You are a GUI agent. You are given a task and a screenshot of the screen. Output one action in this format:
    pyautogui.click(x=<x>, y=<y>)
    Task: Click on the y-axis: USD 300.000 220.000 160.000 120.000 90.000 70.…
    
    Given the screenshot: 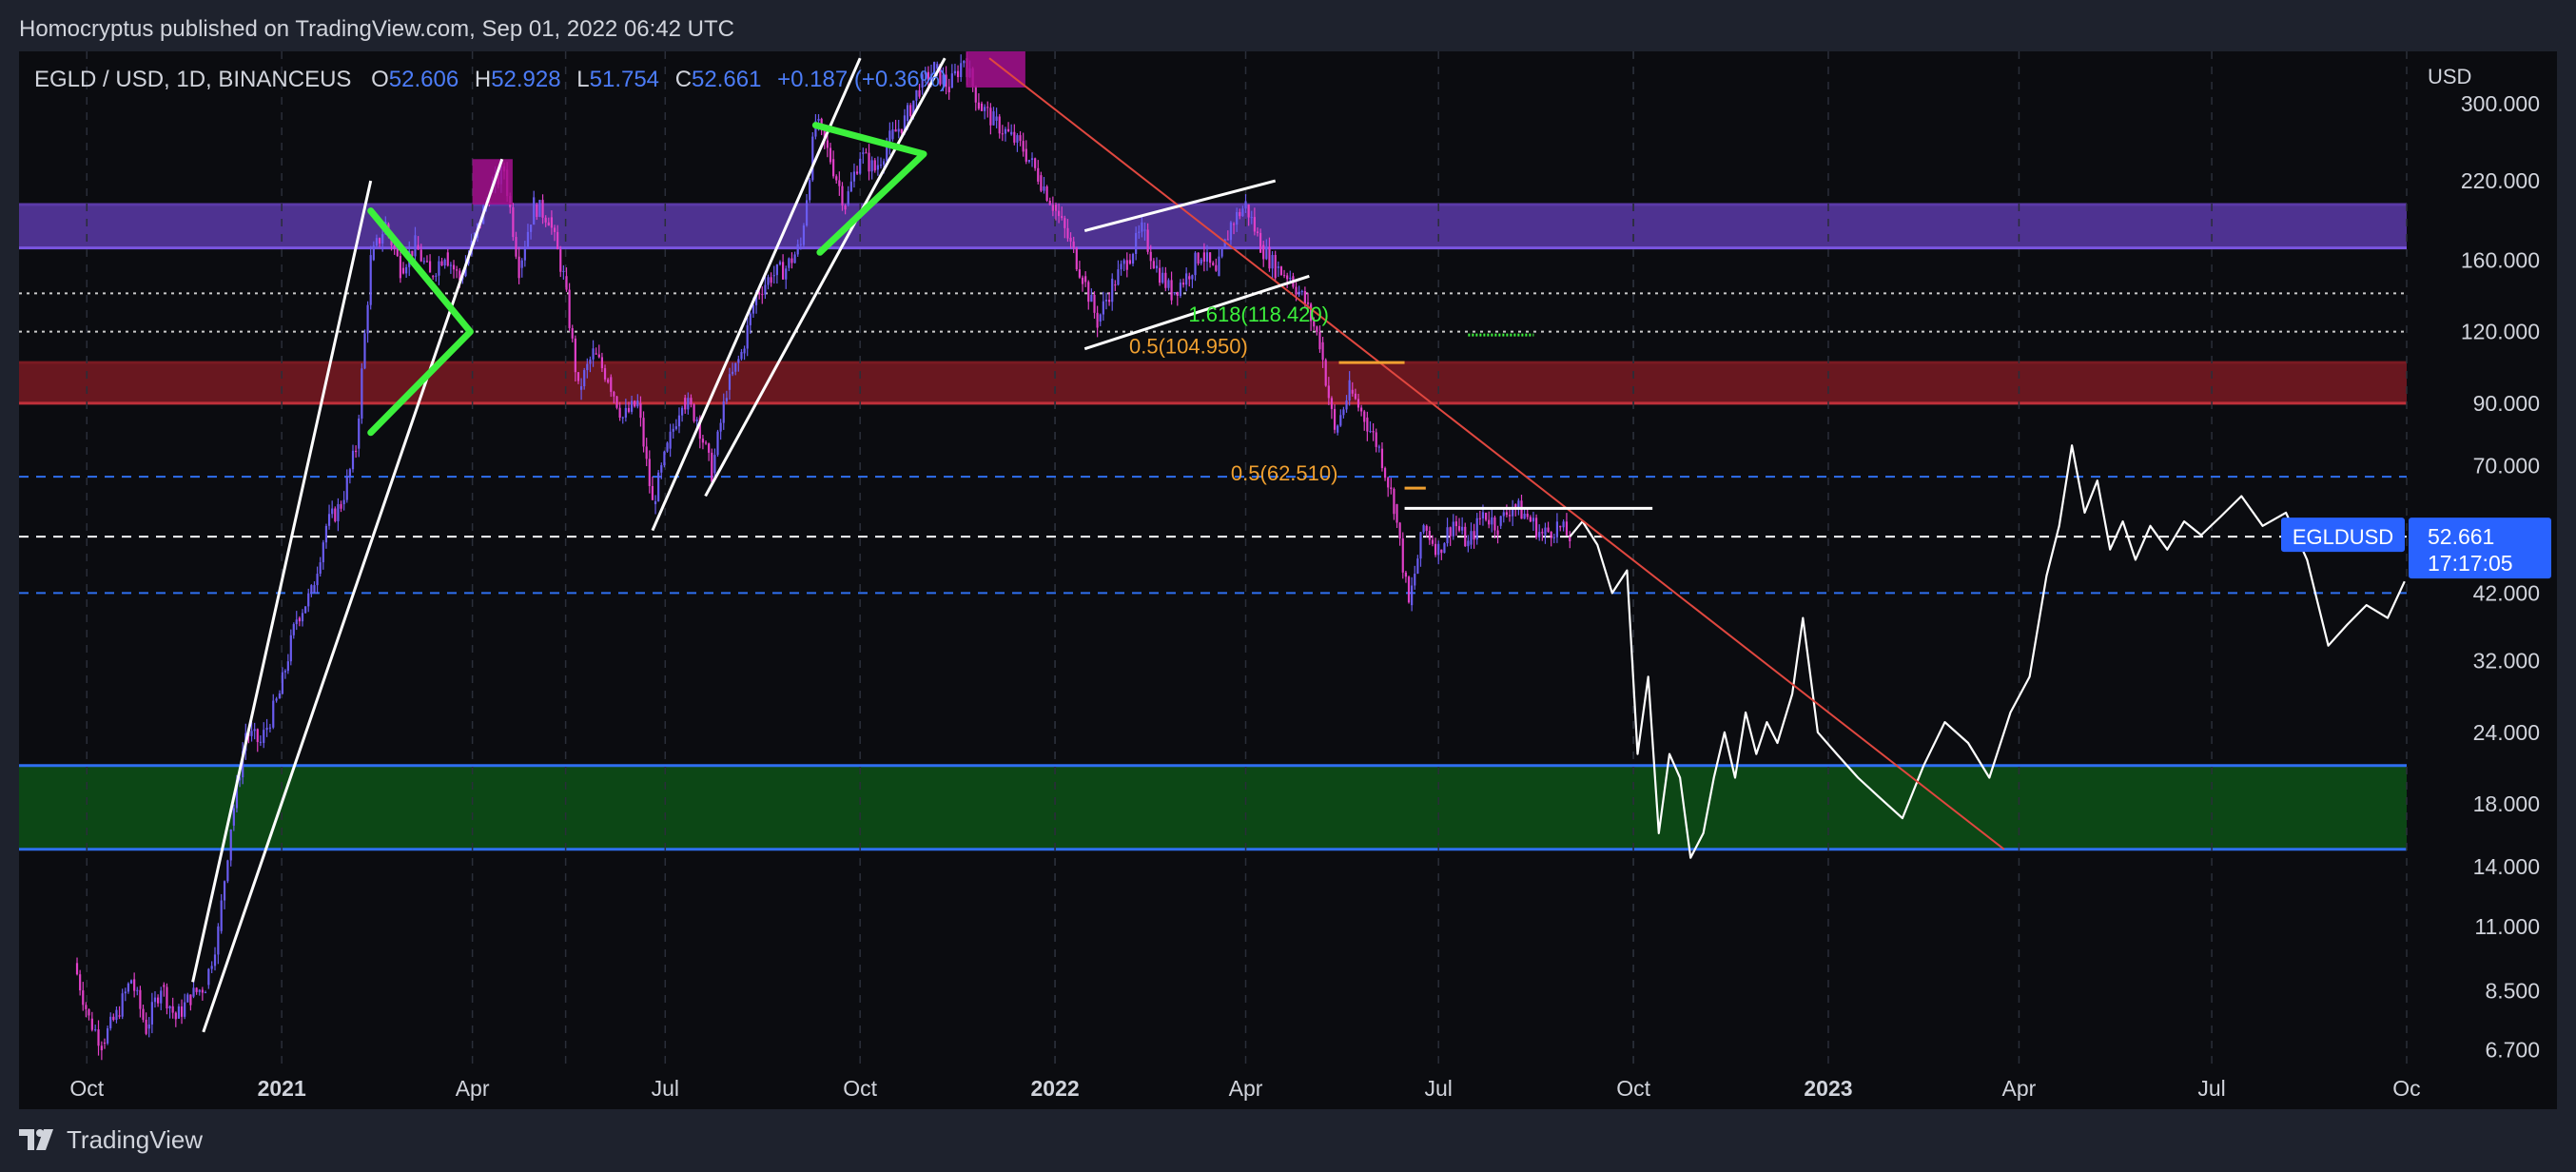 What is the action you would take?
    pyautogui.click(x=2484, y=564)
    